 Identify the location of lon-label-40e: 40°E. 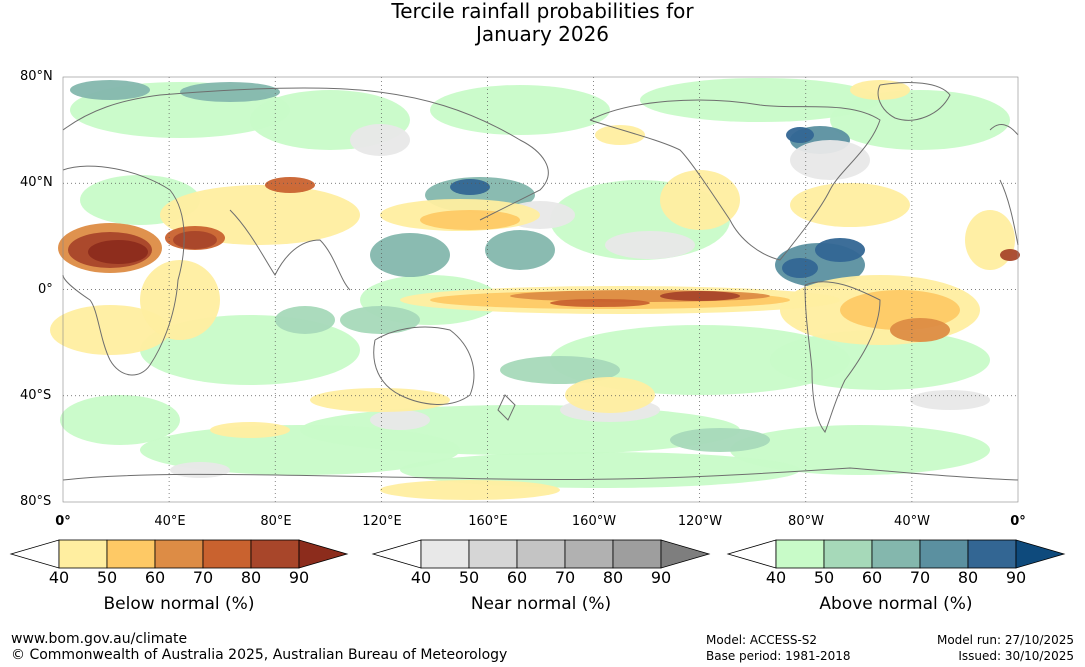
(170, 521).